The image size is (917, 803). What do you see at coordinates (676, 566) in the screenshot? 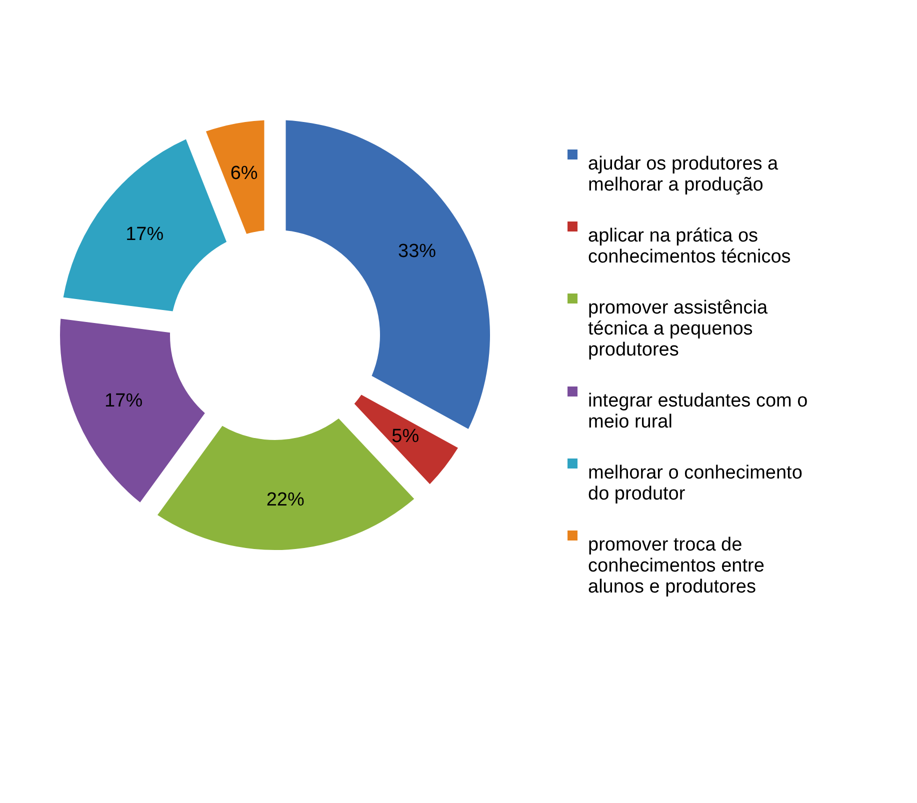
I see `legend-label: promover troca de conhecimentos entre alunos e produtores` at bounding box center [676, 566].